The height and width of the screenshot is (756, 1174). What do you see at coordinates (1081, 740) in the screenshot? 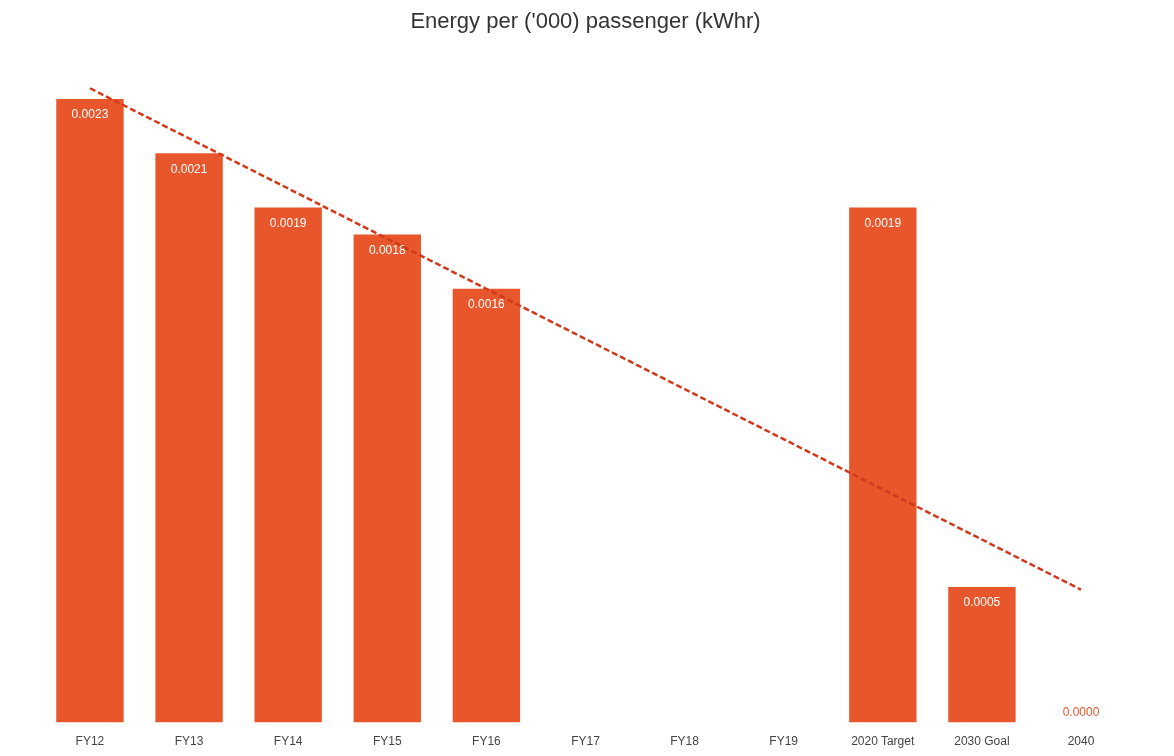
I see `x-tick-label: 2040` at bounding box center [1081, 740].